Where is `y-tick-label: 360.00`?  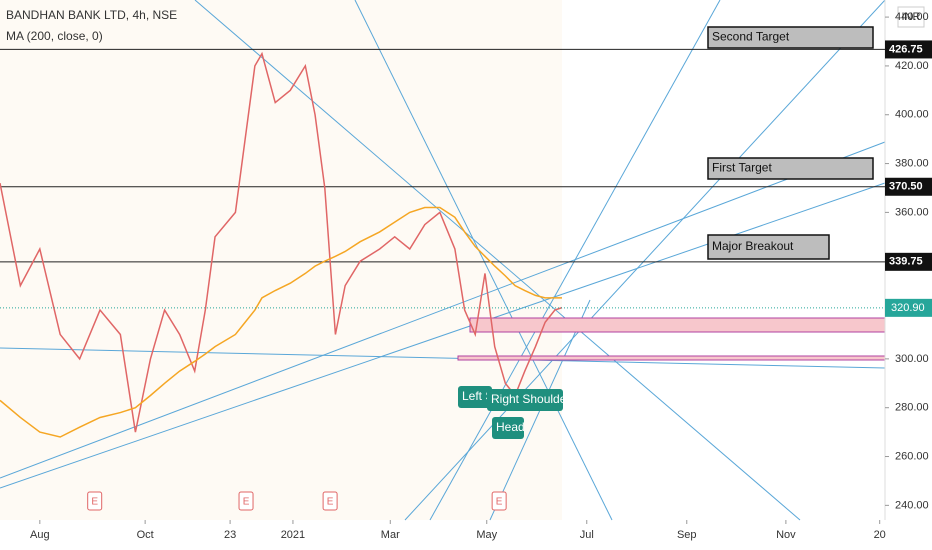
y-tick-label: 360.00 is located at coordinates (912, 212).